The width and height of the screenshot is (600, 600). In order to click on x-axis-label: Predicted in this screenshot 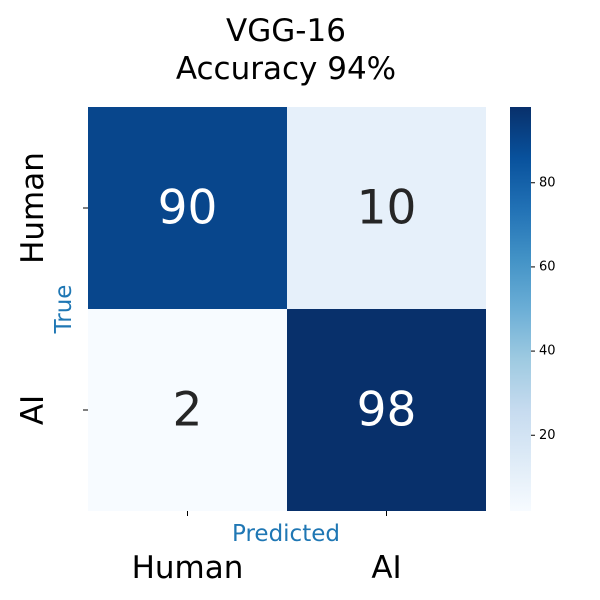, I will do `click(286, 534)`.